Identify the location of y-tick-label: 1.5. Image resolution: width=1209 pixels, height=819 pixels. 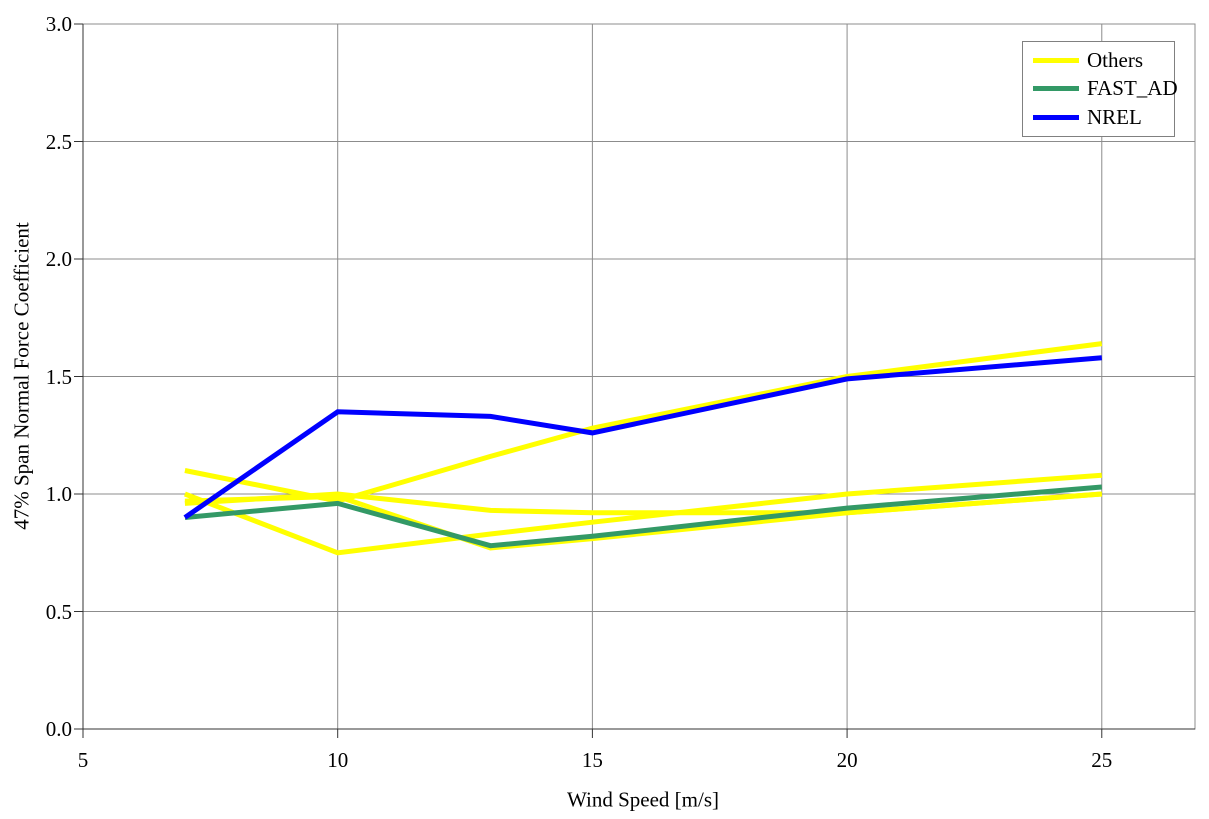
(58, 376).